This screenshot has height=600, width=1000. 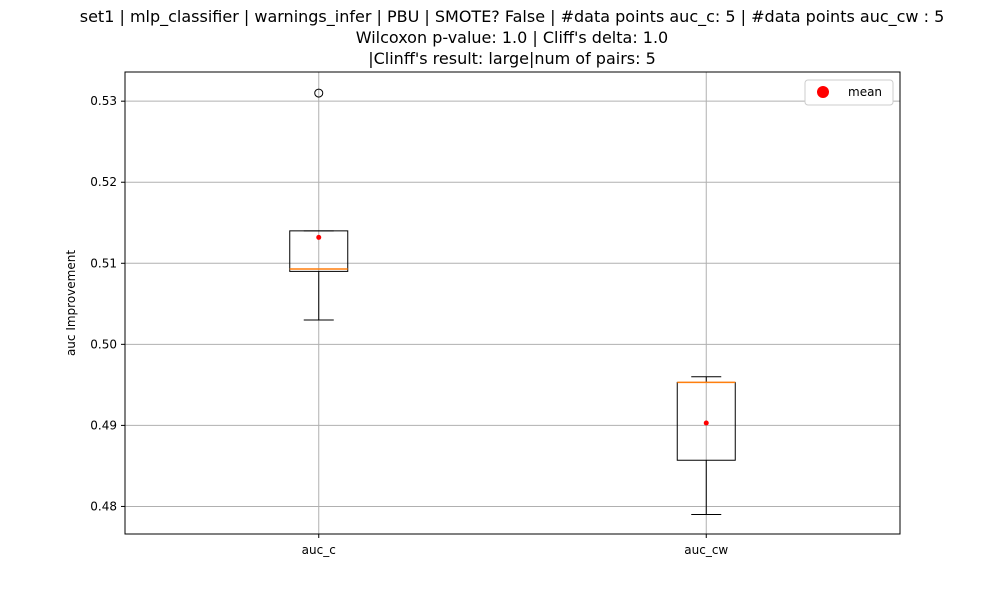 What do you see at coordinates (706, 550) in the screenshot?
I see `x-tick-label: auc_cw` at bounding box center [706, 550].